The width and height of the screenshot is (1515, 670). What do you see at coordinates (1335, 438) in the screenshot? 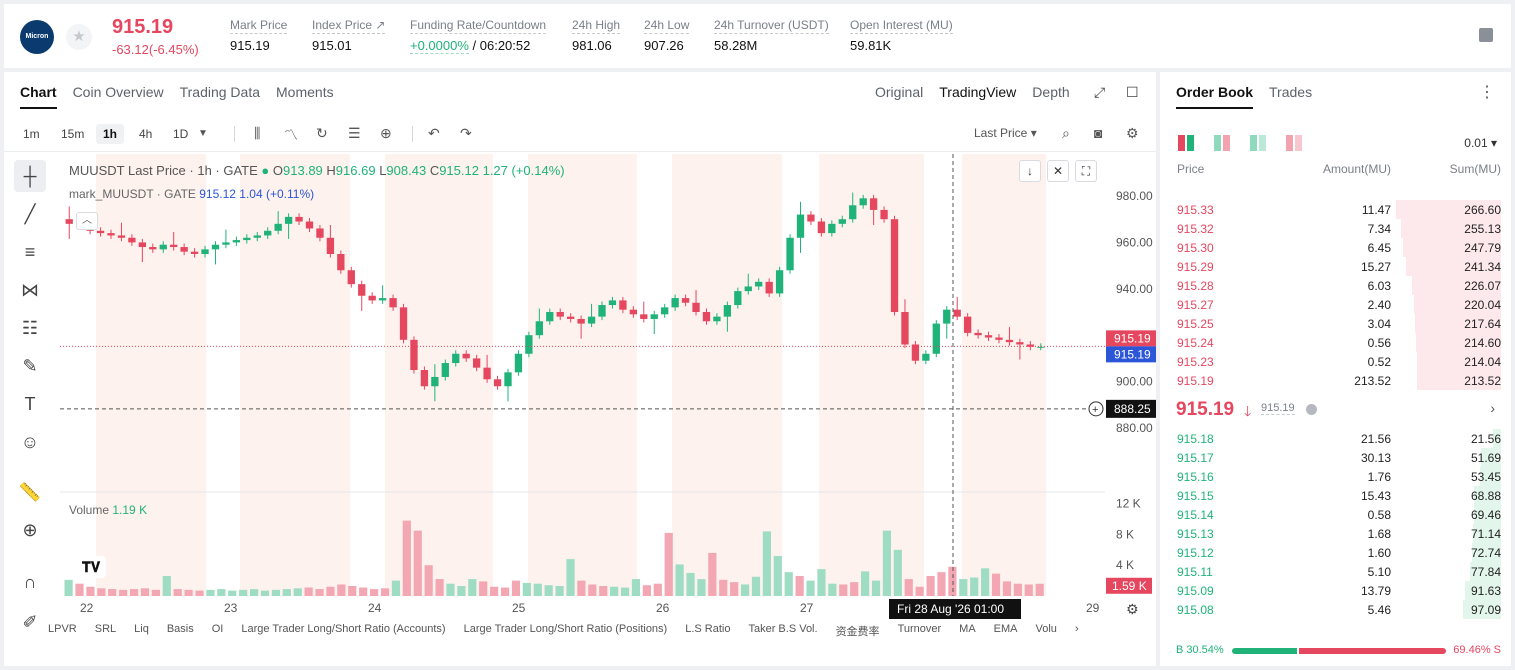
I see `bid-row: 915.18 21.56 21.56` at bounding box center [1335, 438].